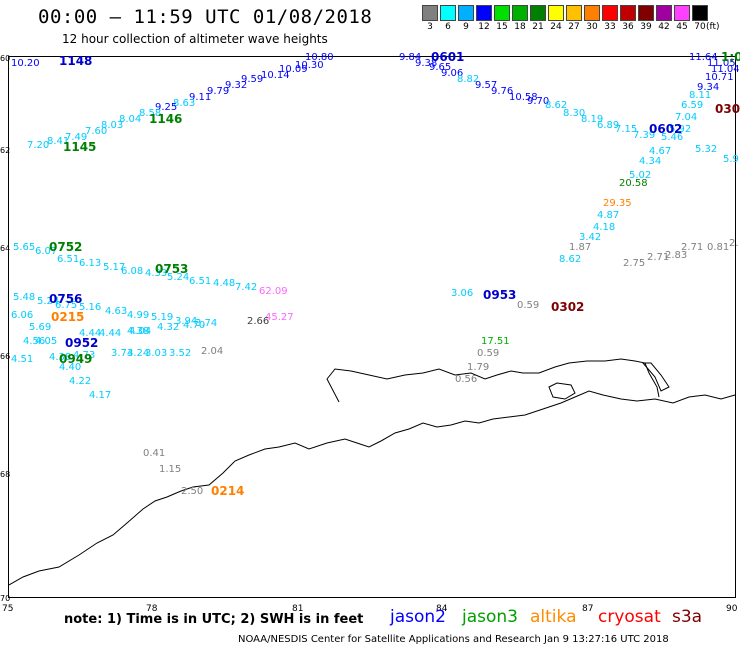  Describe the element at coordinates (162, 317) in the screenshot. I see `swh-value-label: 5.19` at that location.